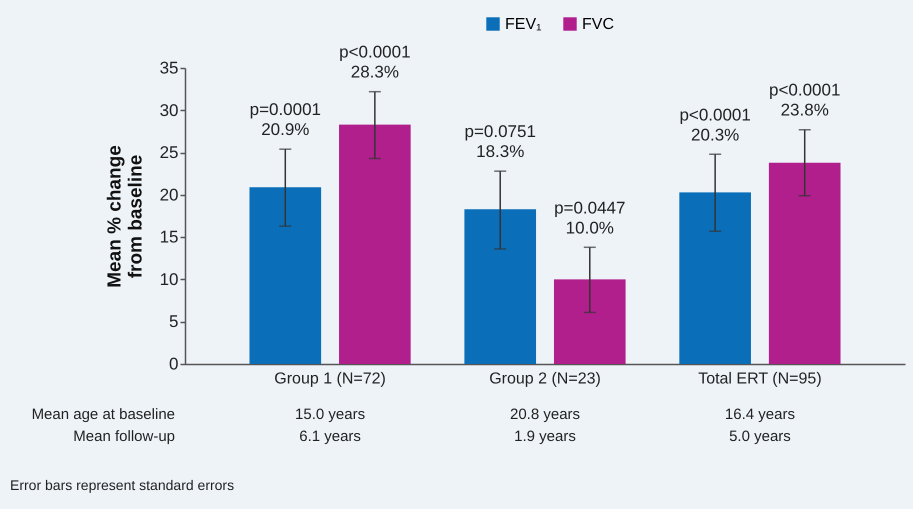  What do you see at coordinates (173, 364) in the screenshot?
I see `y-tick-label: 0` at bounding box center [173, 364].